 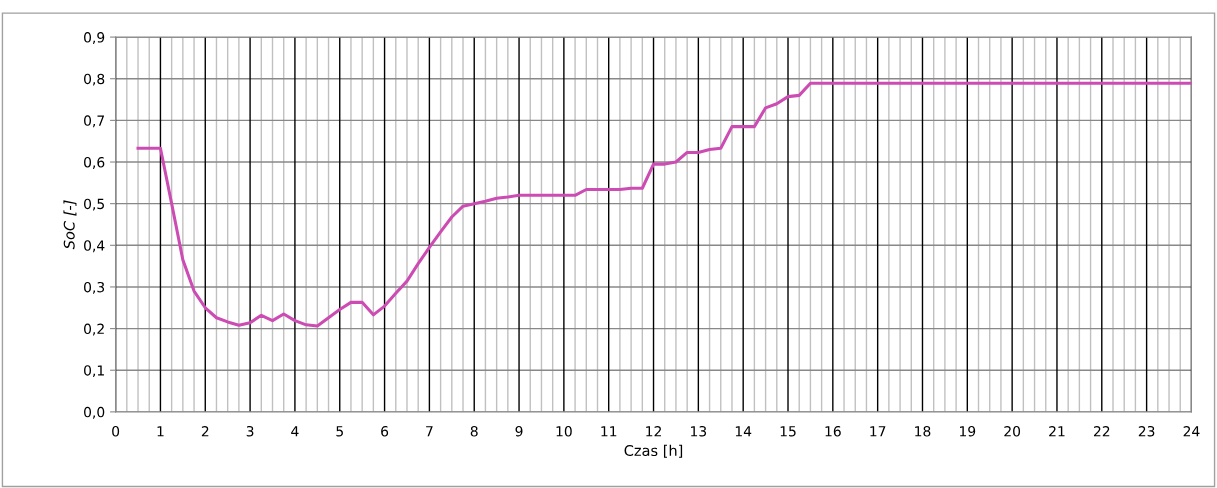 What do you see at coordinates (609, 431) in the screenshot?
I see `x-tick-label: 11` at bounding box center [609, 431].